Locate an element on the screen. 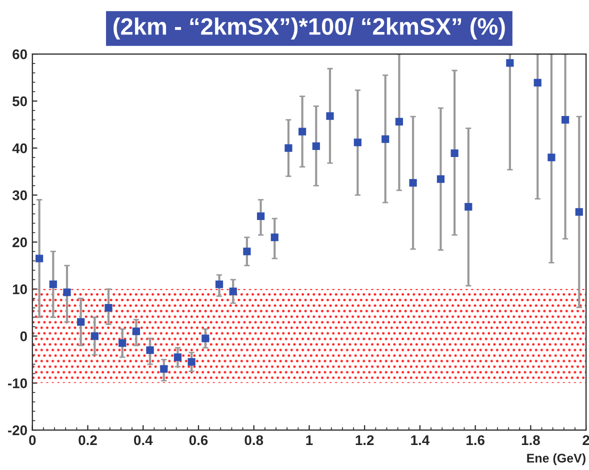  y-tick-label: -10 is located at coordinates (17, 383).